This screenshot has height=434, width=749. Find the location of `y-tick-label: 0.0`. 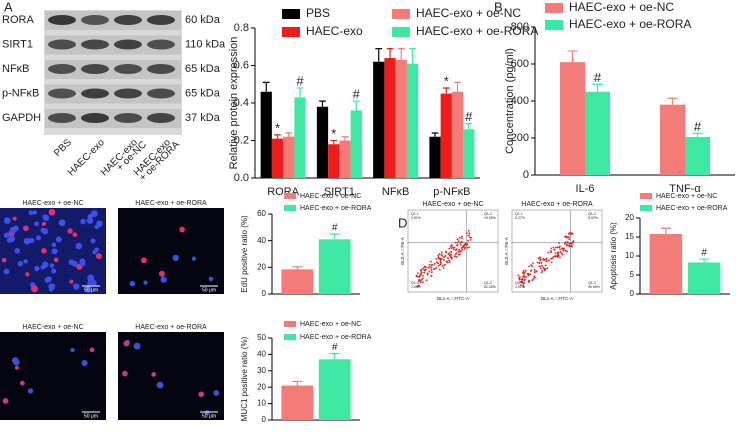

y-tick-label: 0.0 is located at coordinates (241, 178).